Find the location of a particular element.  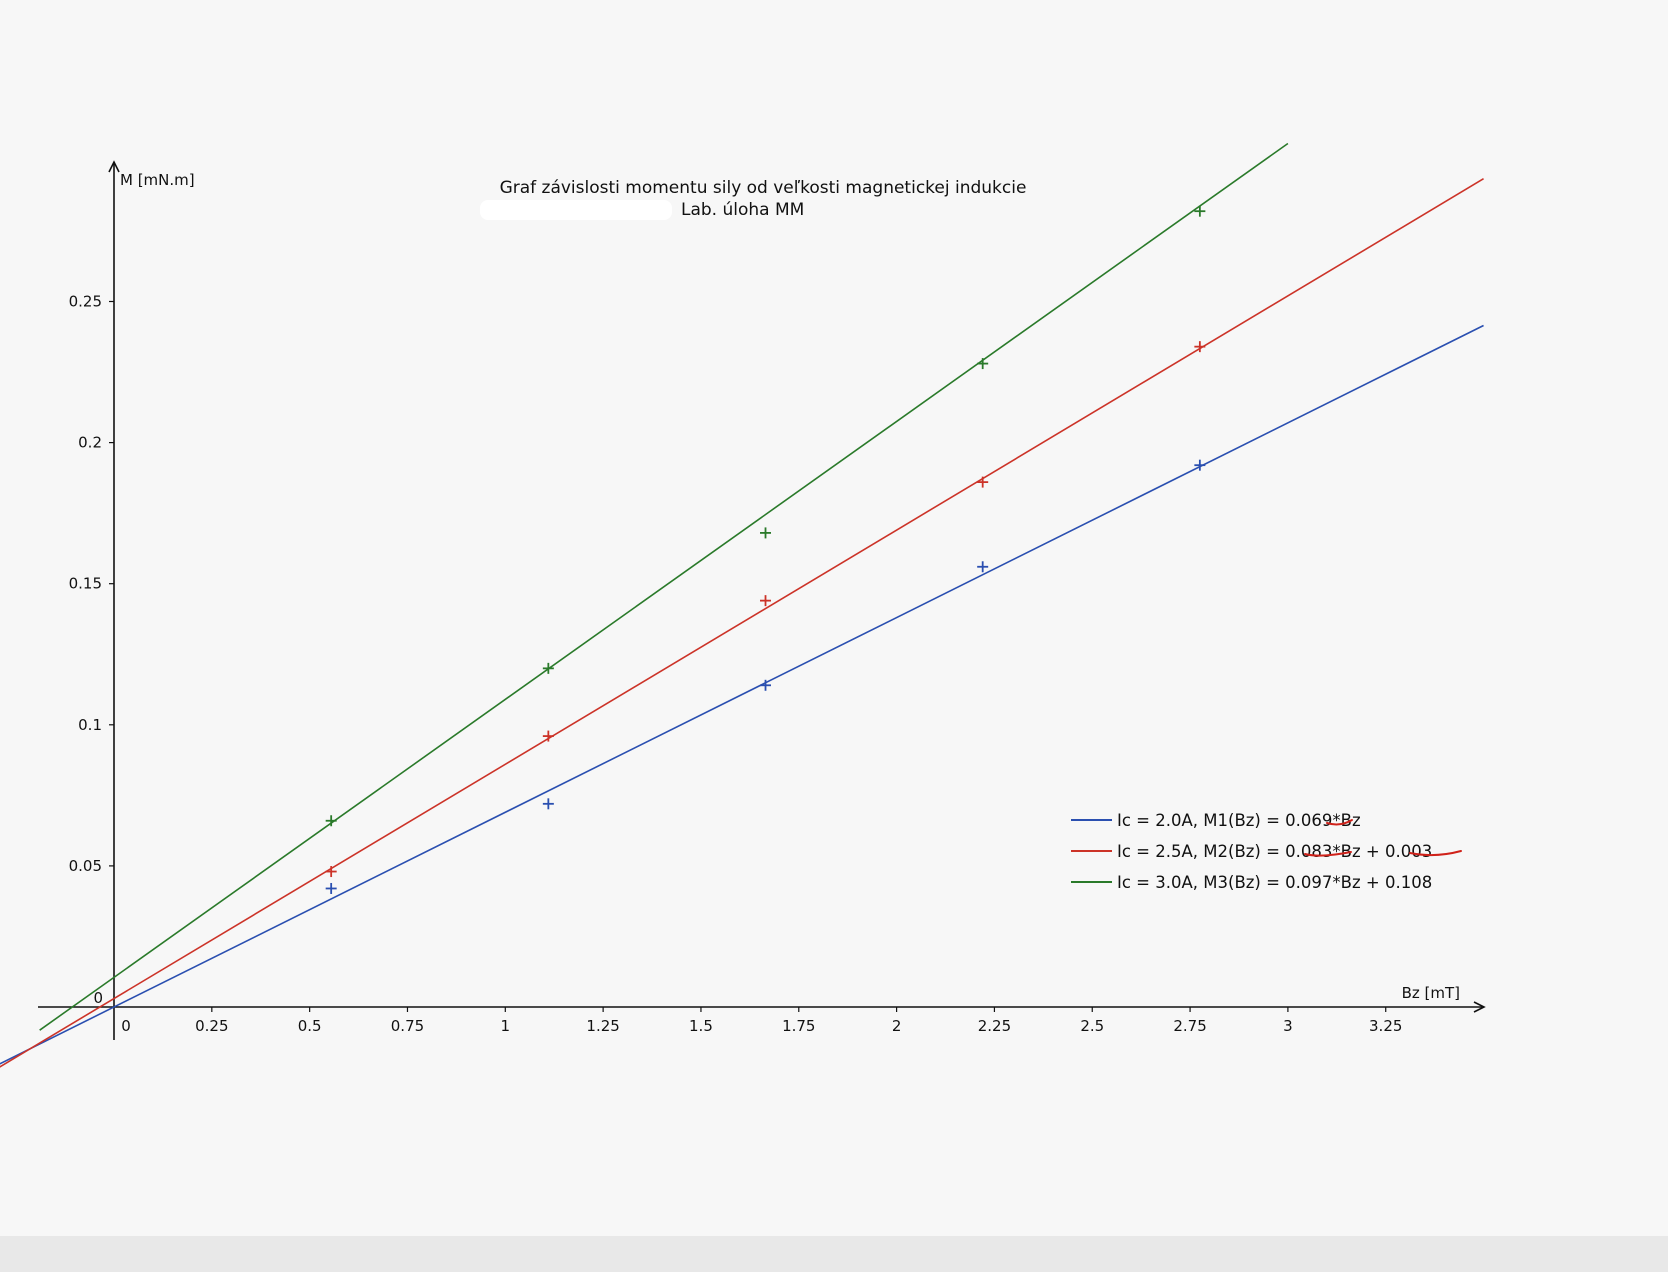

x-tick-label: 2.5 is located at coordinates (1092, 1026).